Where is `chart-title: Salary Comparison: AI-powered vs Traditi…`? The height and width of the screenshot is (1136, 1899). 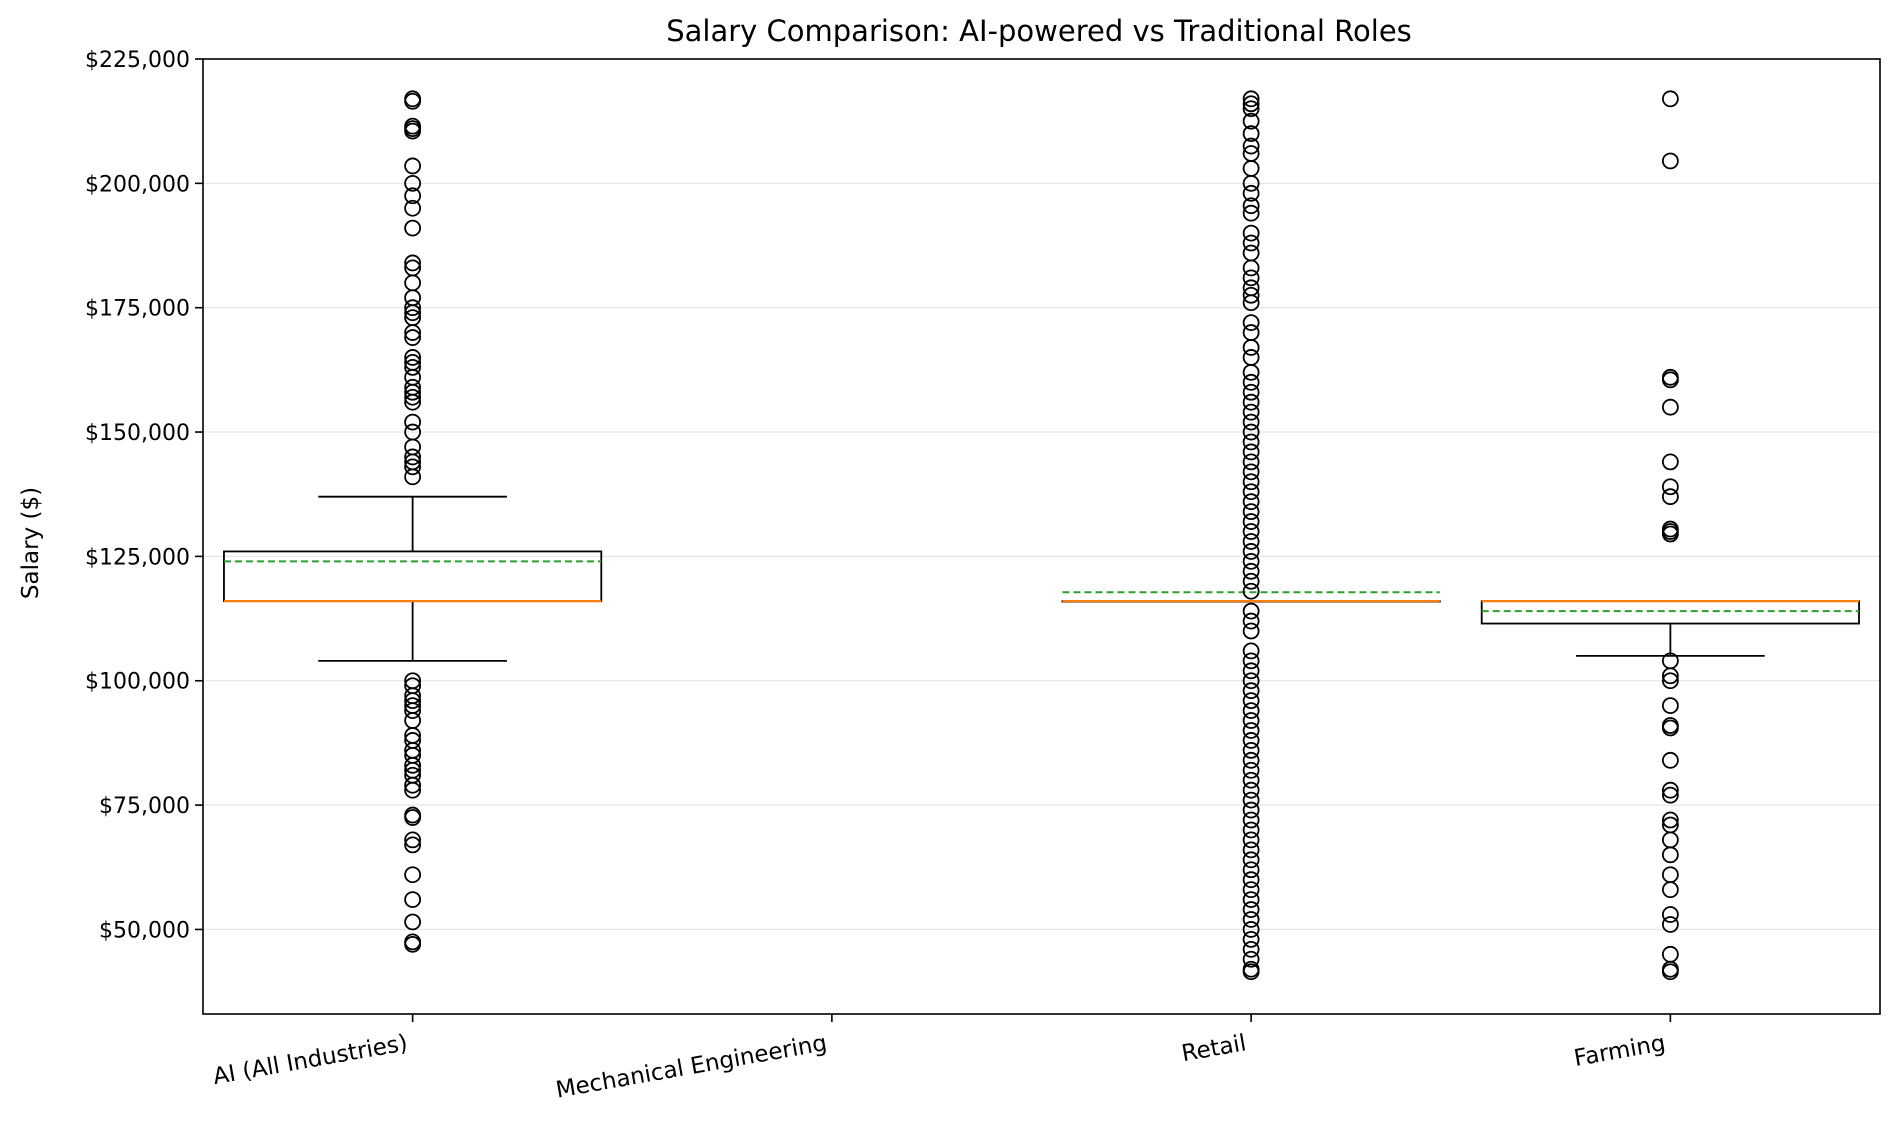 chart-title: Salary Comparison: AI-powered vs Traditi… is located at coordinates (1039, 31).